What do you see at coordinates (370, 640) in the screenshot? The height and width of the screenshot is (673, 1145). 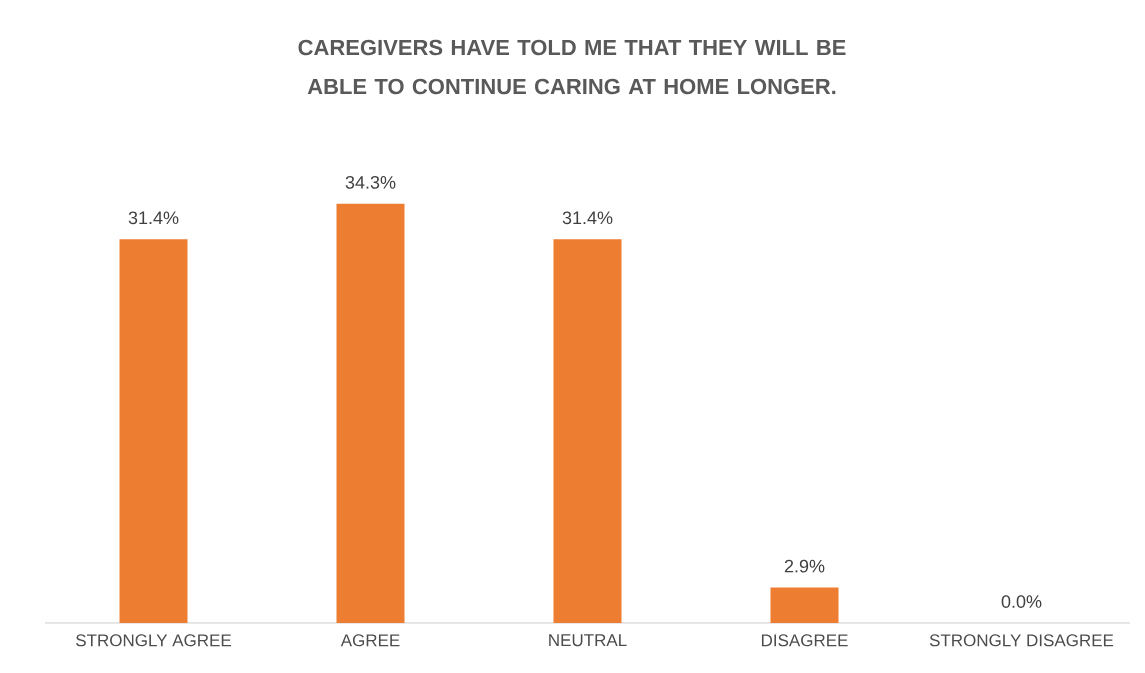 I see `x-tick-label: AGREE` at bounding box center [370, 640].